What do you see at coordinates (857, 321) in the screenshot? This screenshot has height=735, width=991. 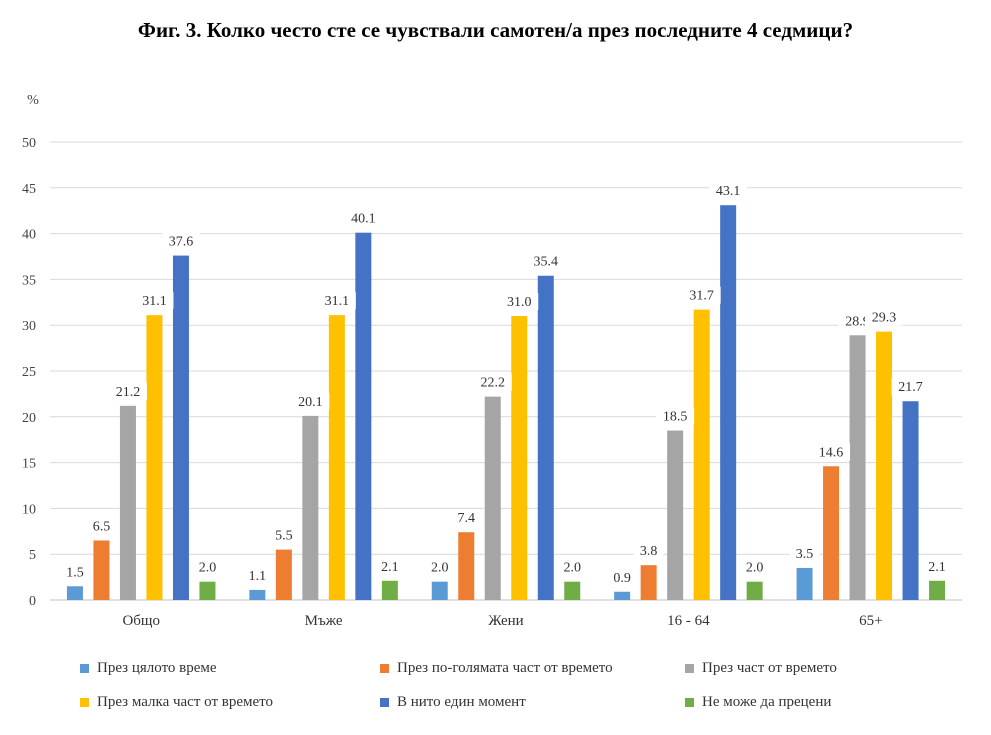 I see `data-label: 28.9` at bounding box center [857, 321].